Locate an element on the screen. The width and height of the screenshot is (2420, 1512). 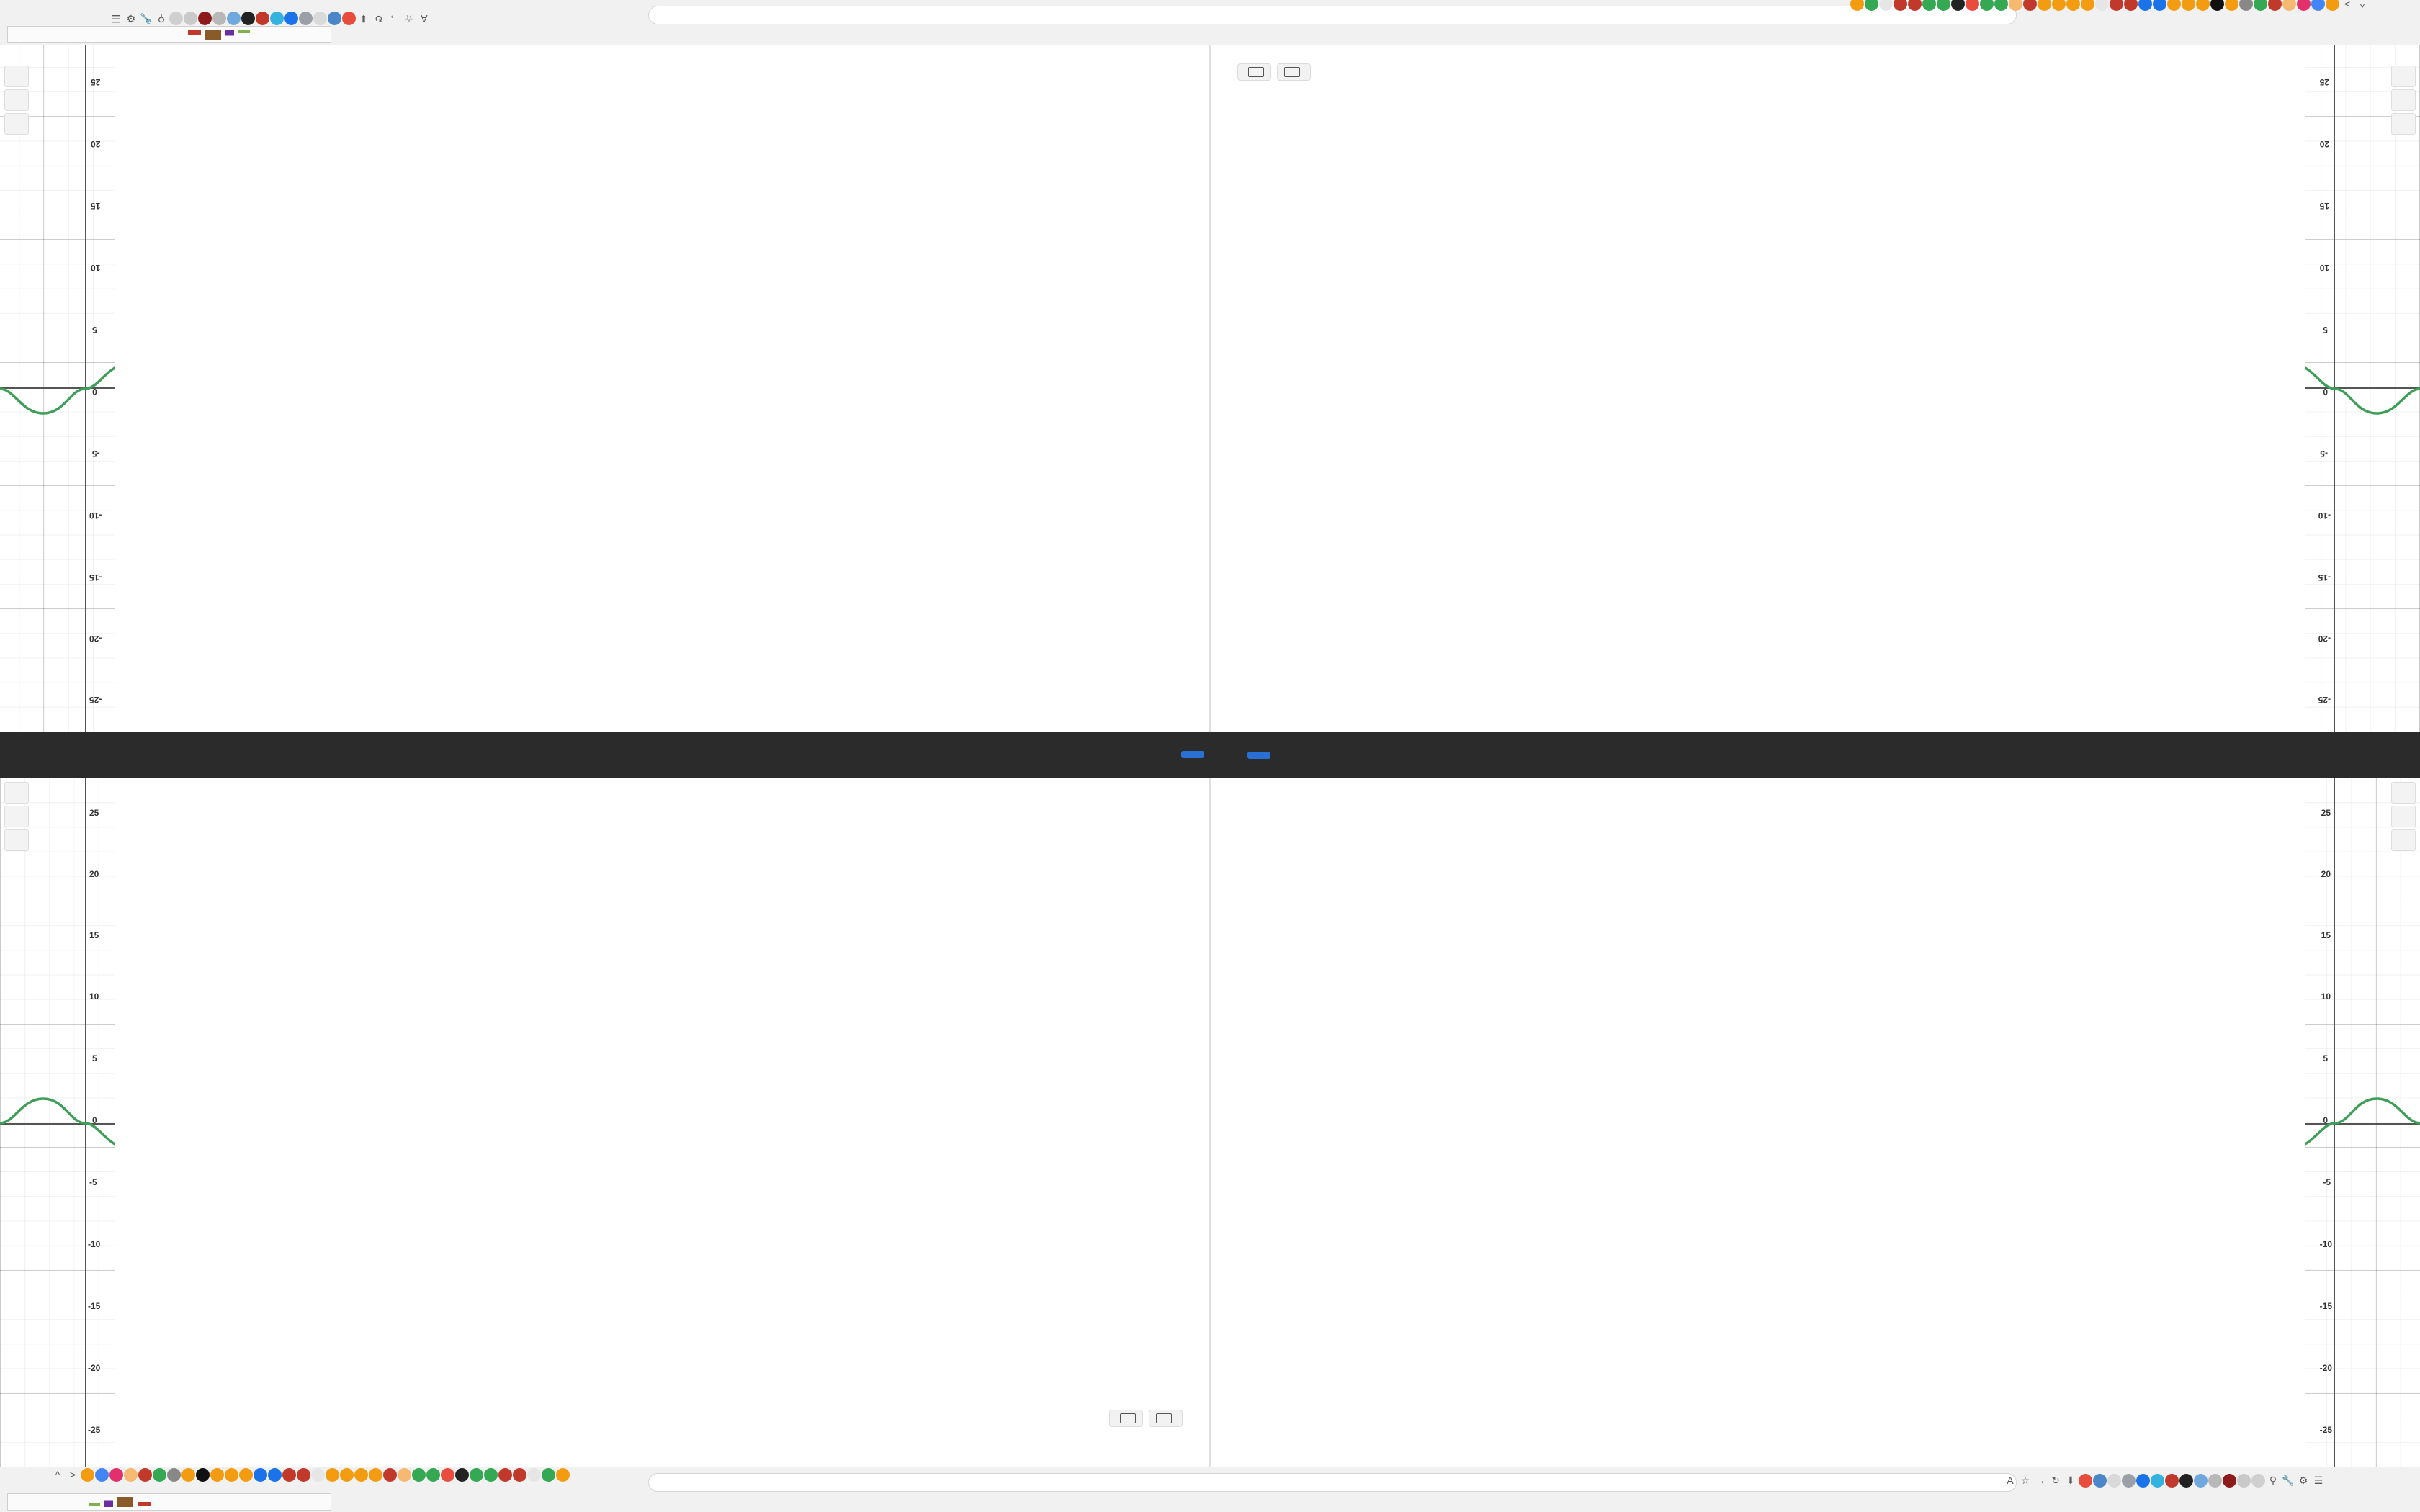
keyboard-toggle-row-lower is located at coordinates (1146, 1418).